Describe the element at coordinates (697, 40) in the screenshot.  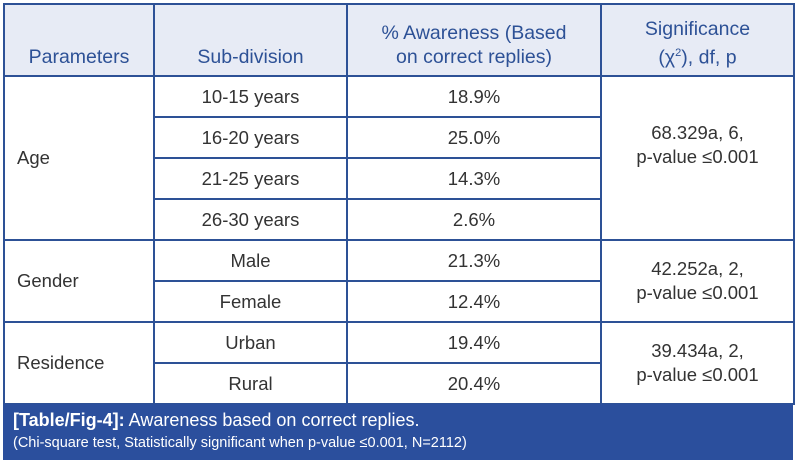
I see `header-significance: Significance (χ2), df, p` at that location.